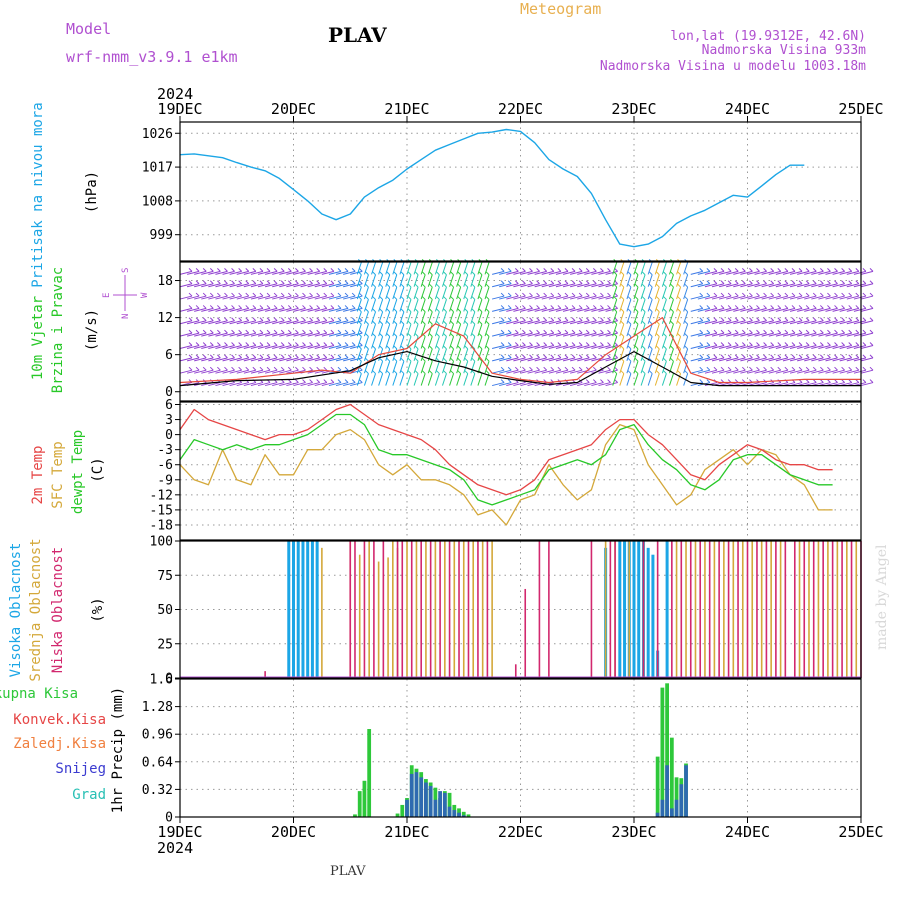  I want to click on y-tick-label: 0.64, so click(157, 762).